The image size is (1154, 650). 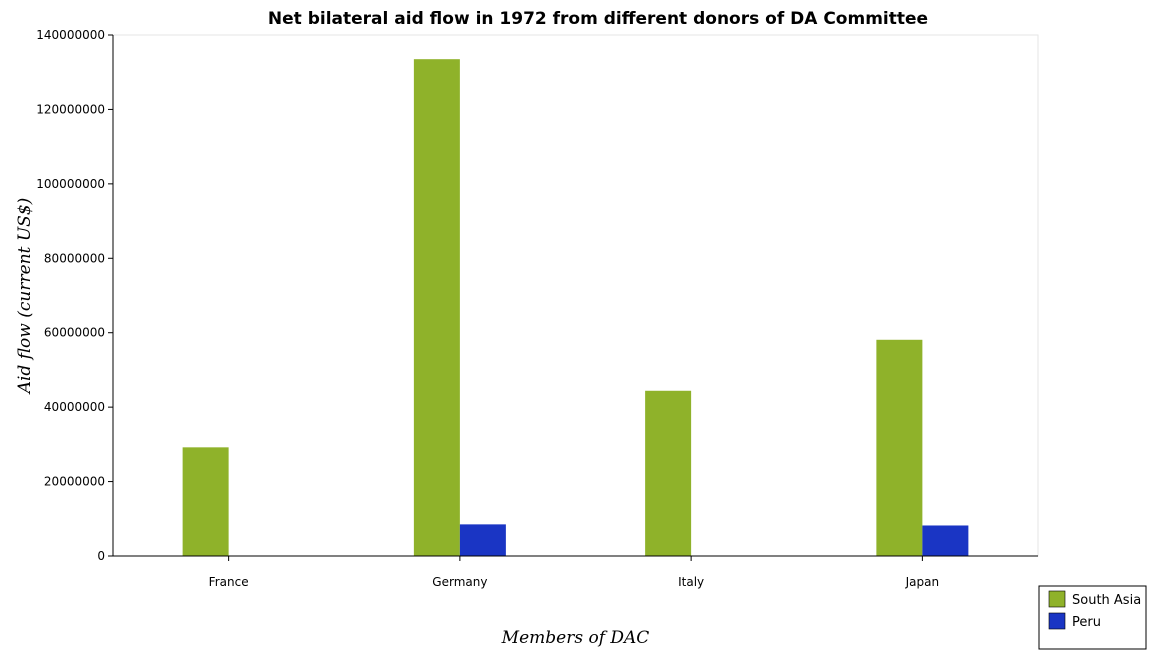 I want to click on bar-south-asia-germany, so click(x=436, y=308).